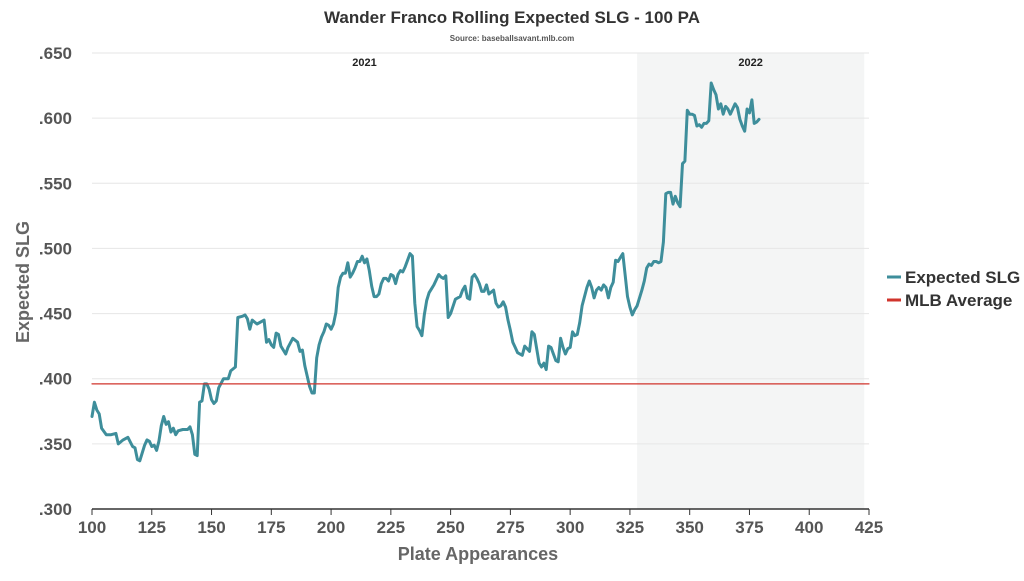  I want to click on x-tick-label: 325, so click(630, 527).